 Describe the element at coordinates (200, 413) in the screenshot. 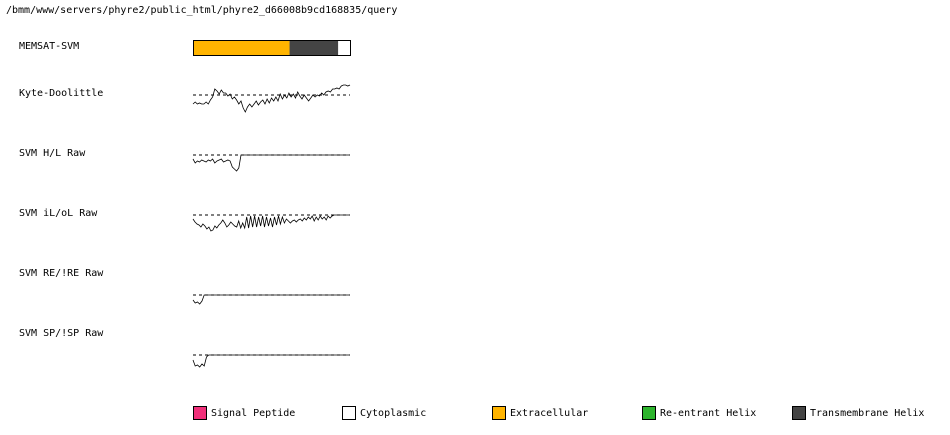

I see `legend-swatch-signal-peptide` at that location.